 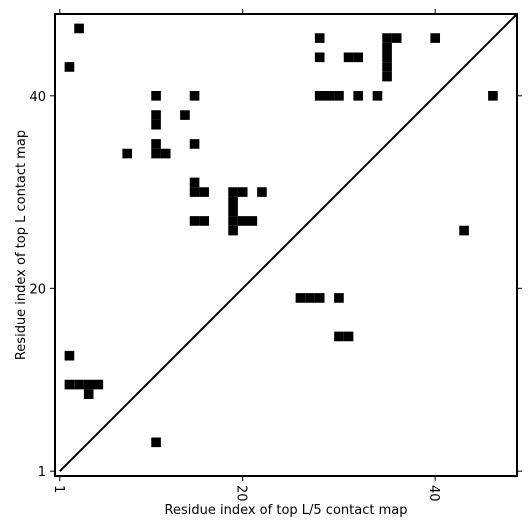 What do you see at coordinates (42, 472) in the screenshot?
I see `y-tick-label: 1` at bounding box center [42, 472].